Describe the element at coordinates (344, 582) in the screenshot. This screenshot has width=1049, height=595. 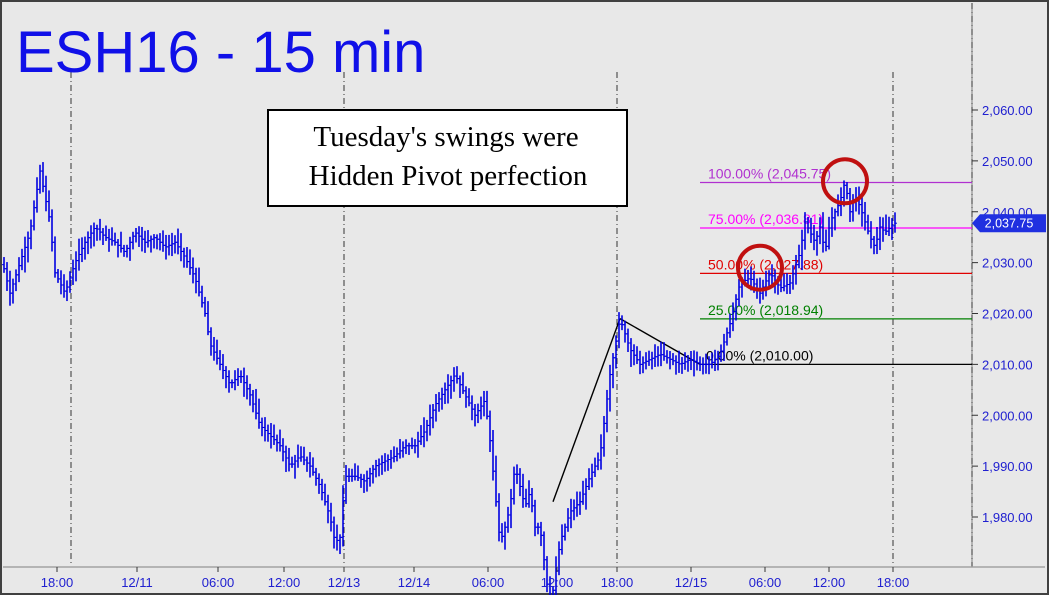
I see `x-tick-label-4: 12/13` at that location.